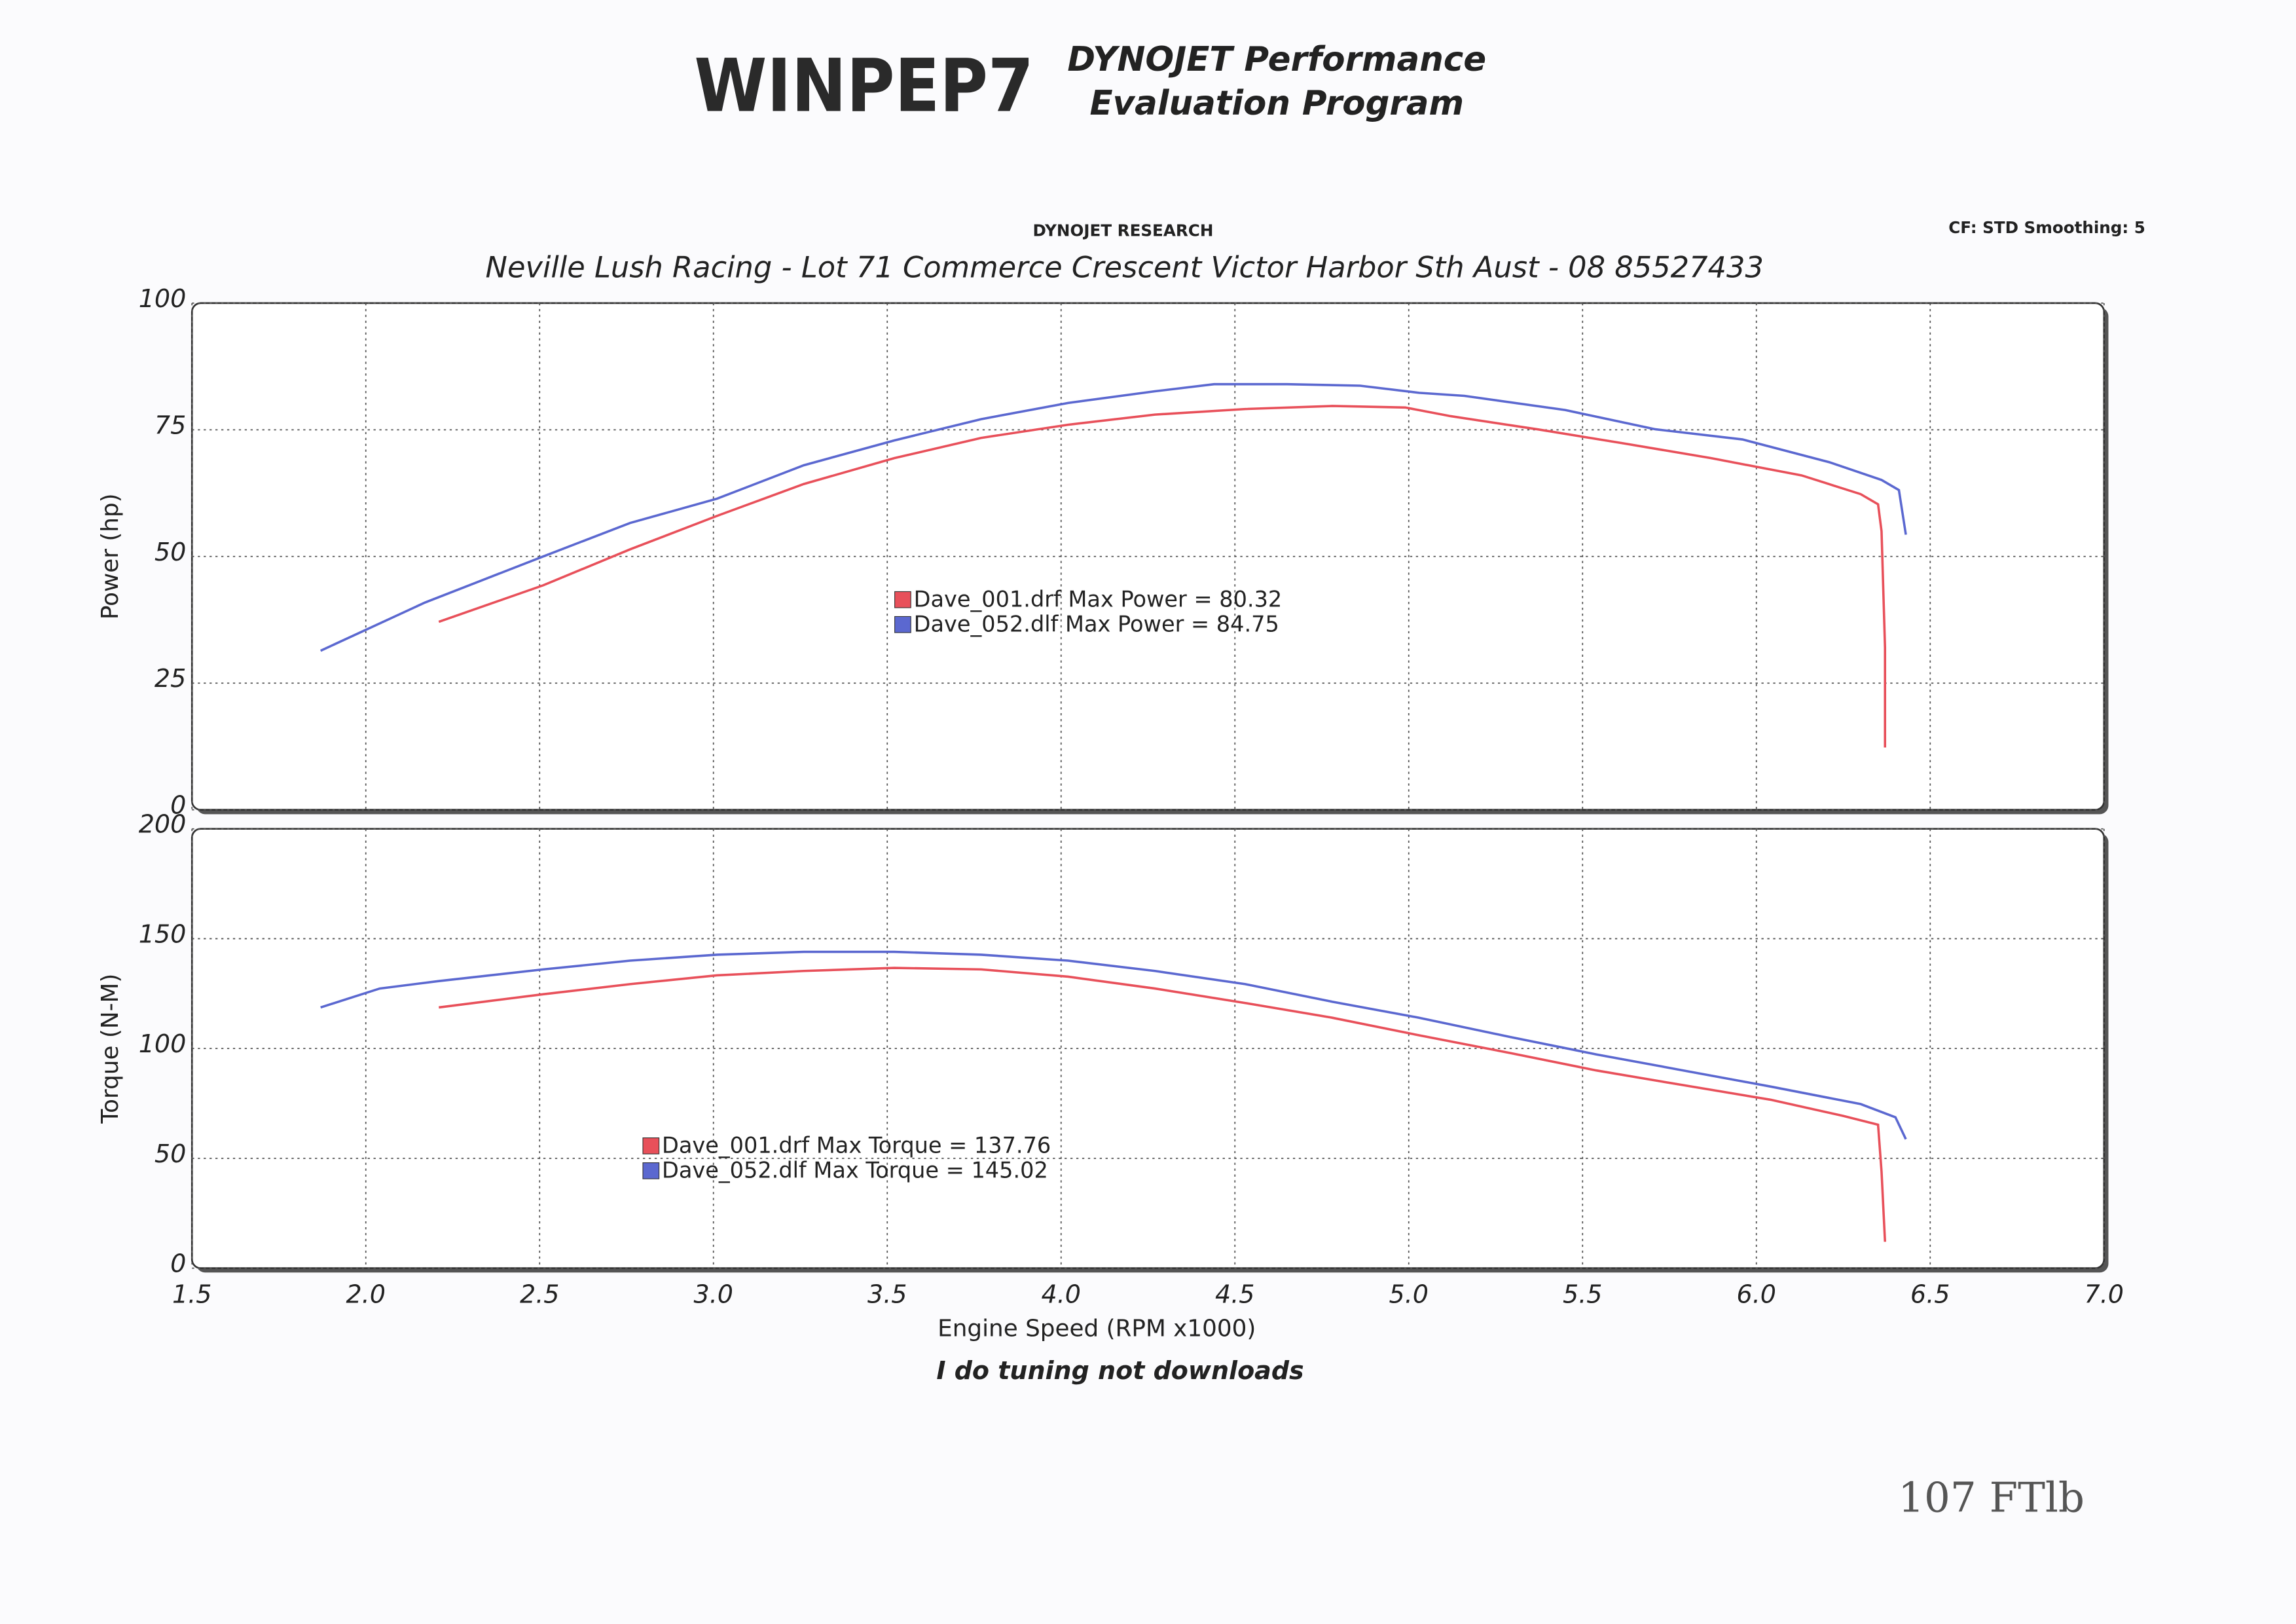 The width and height of the screenshot is (2296, 1624). Describe the element at coordinates (1277, 103) in the screenshot. I see `product-line: Evaluation Program` at that location.